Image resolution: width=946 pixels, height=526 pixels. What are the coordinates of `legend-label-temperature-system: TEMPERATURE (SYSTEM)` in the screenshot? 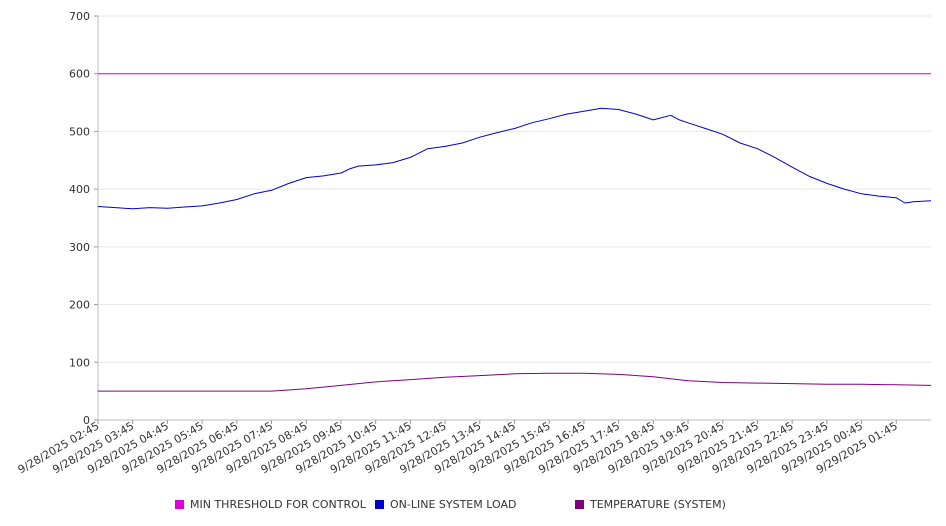 It's located at (658, 504).